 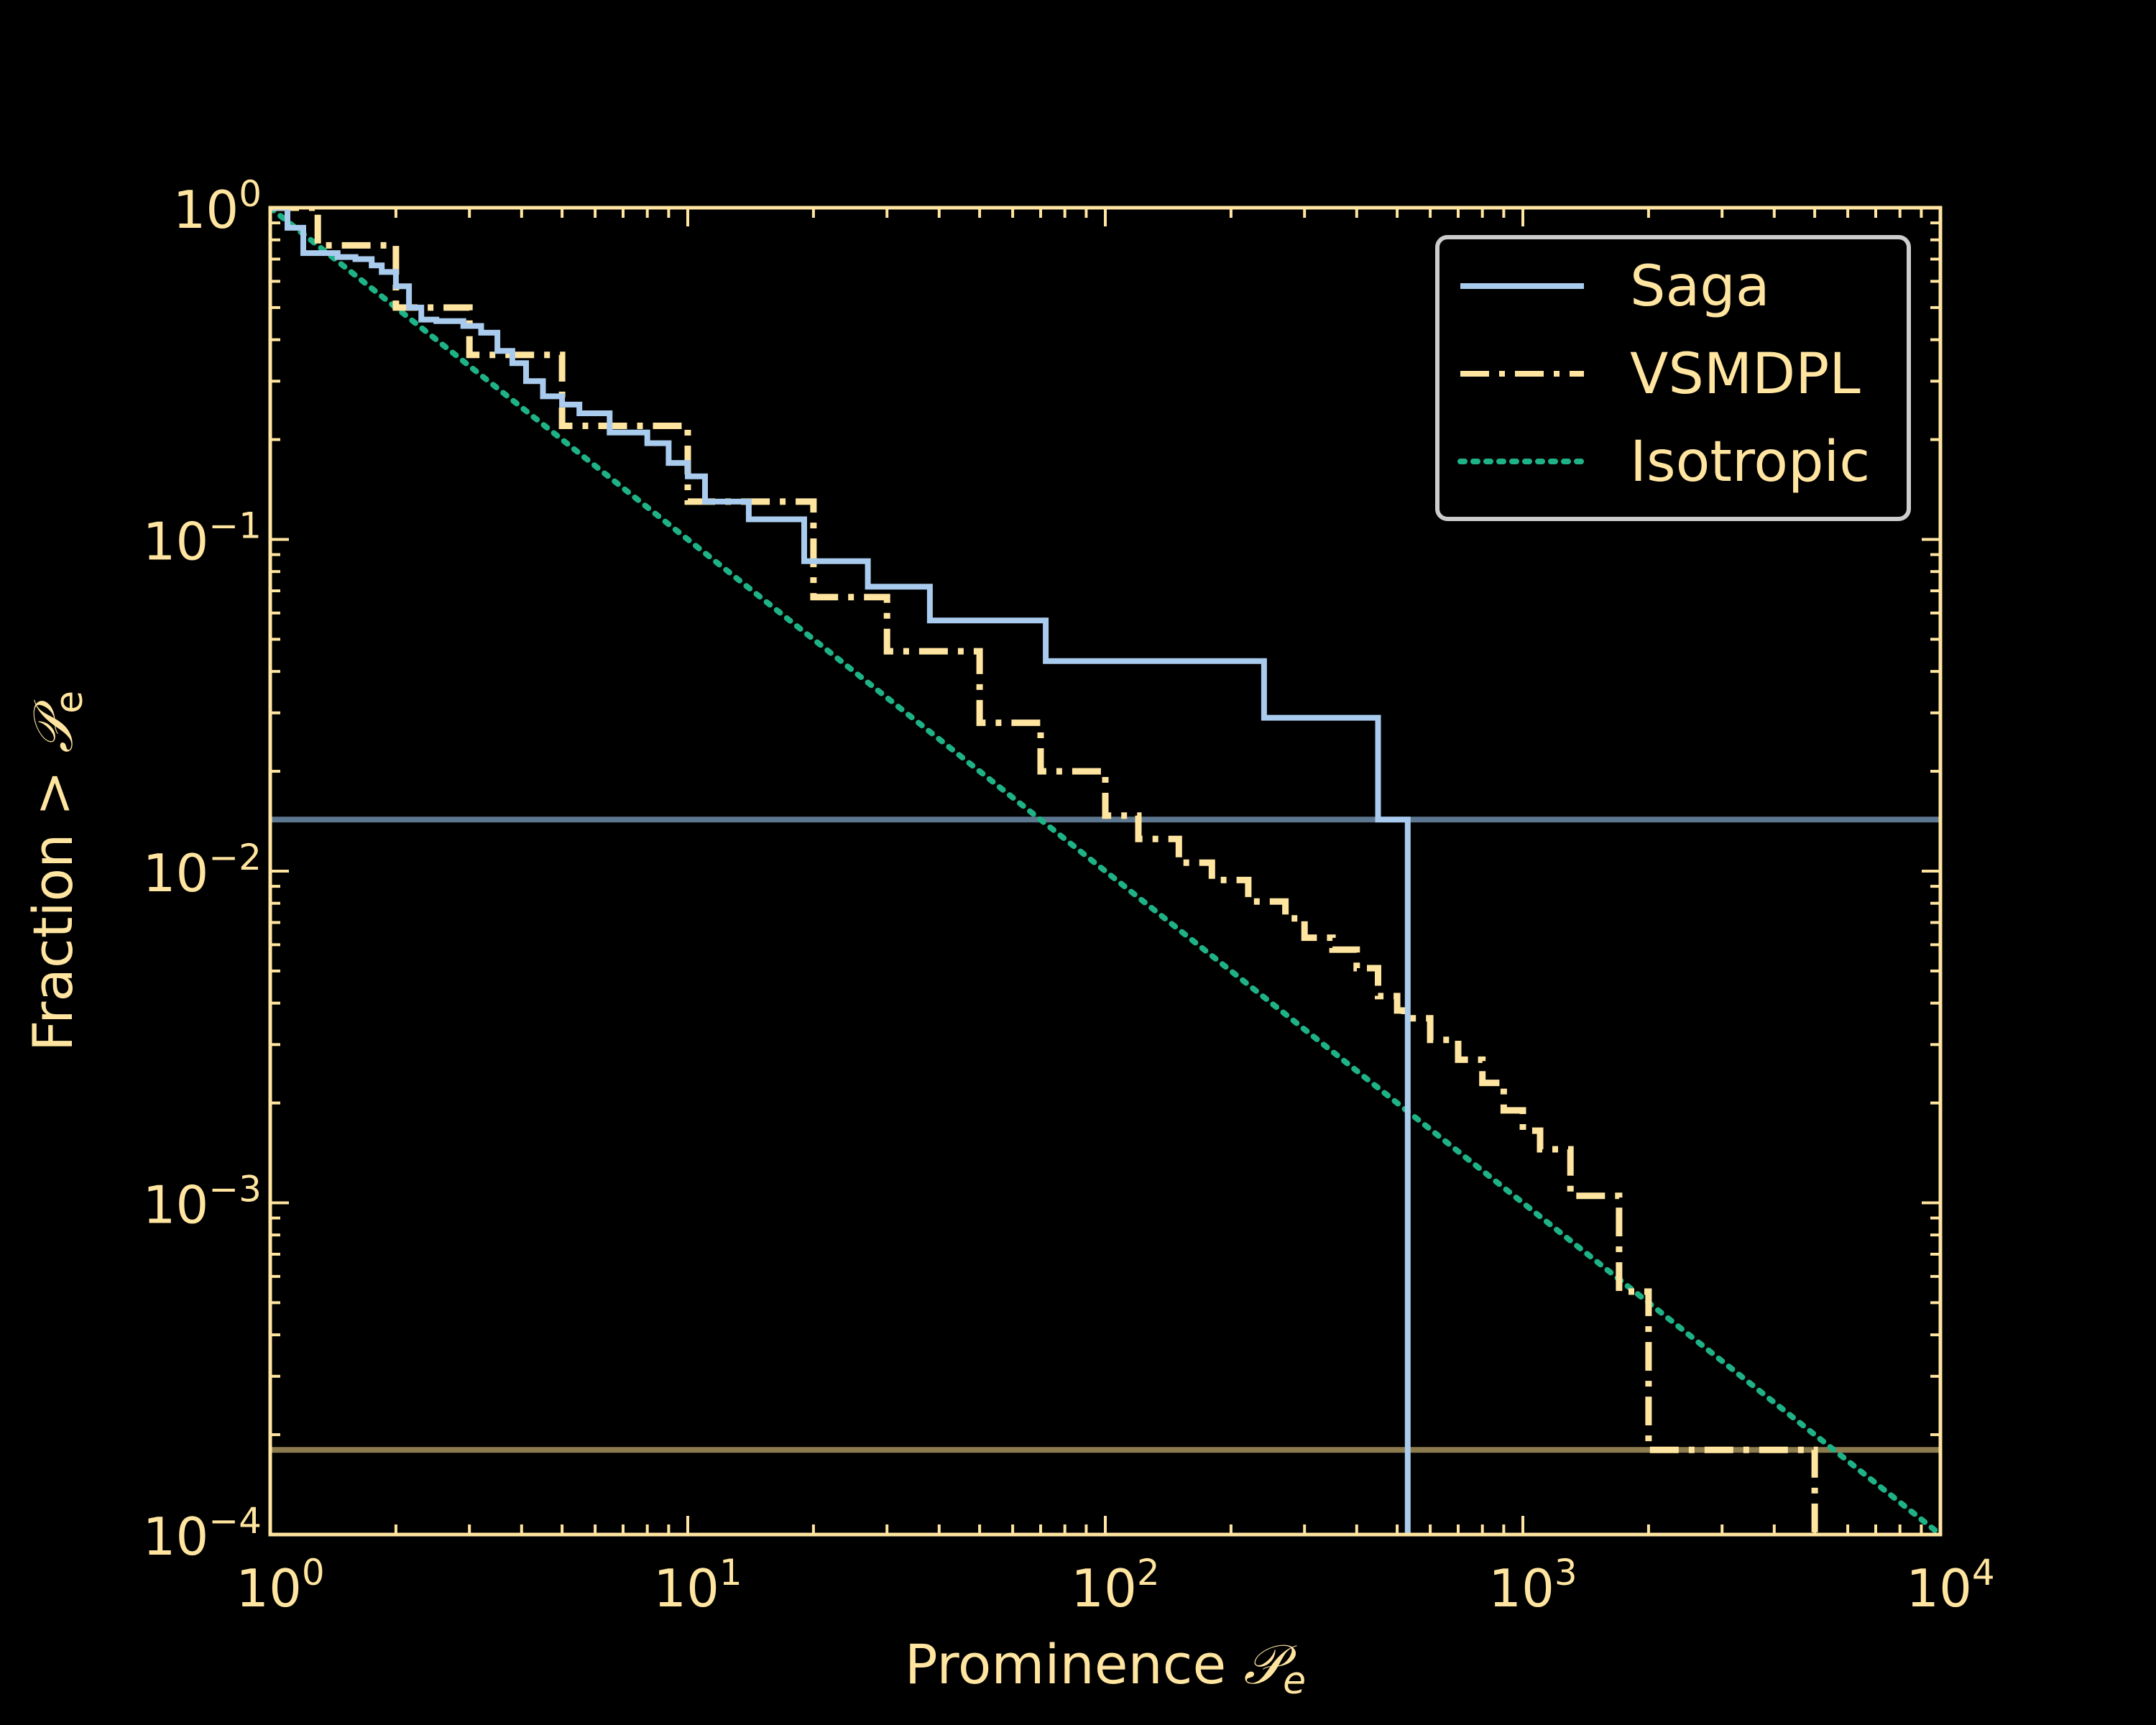 What do you see at coordinates (1532, 1585) in the screenshot?
I see `x-tick-label: 103` at bounding box center [1532, 1585].